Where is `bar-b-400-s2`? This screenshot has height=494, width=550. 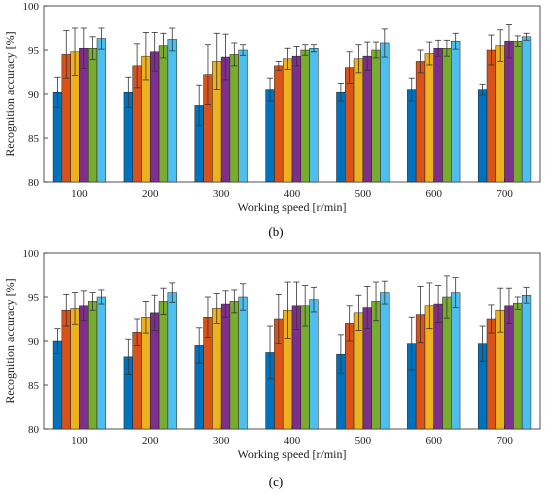
bar-b-400-s2 is located at coordinates (279, 124).